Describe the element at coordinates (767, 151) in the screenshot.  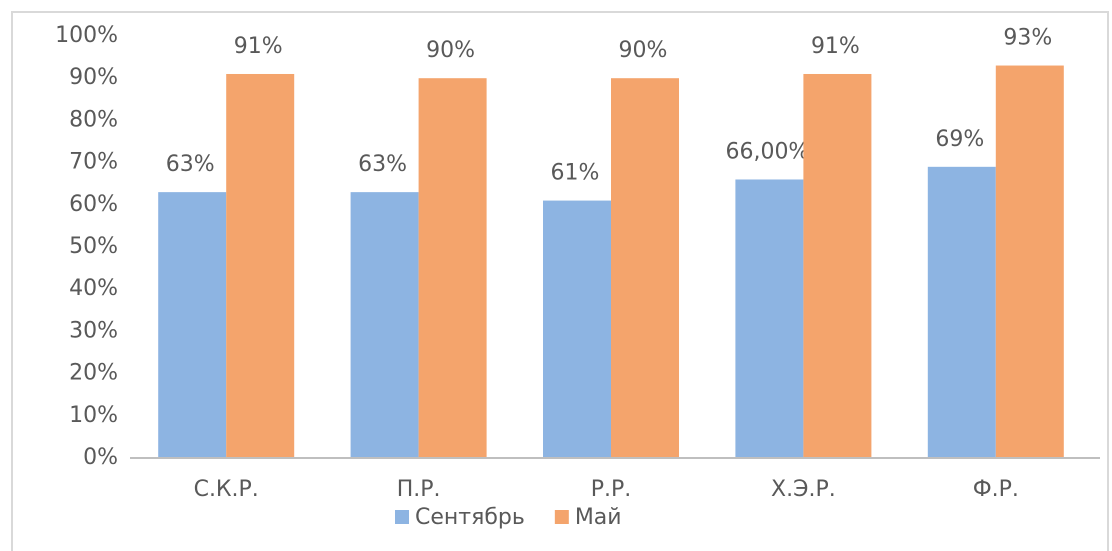
I see `value-label: 66,00%` at that location.